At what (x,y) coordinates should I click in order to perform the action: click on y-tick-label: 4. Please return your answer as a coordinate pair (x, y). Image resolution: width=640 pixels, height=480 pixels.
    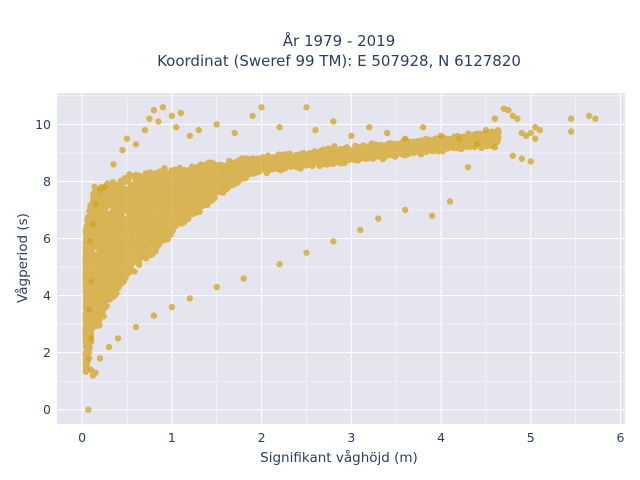
    Looking at the image, I should click on (47, 295).